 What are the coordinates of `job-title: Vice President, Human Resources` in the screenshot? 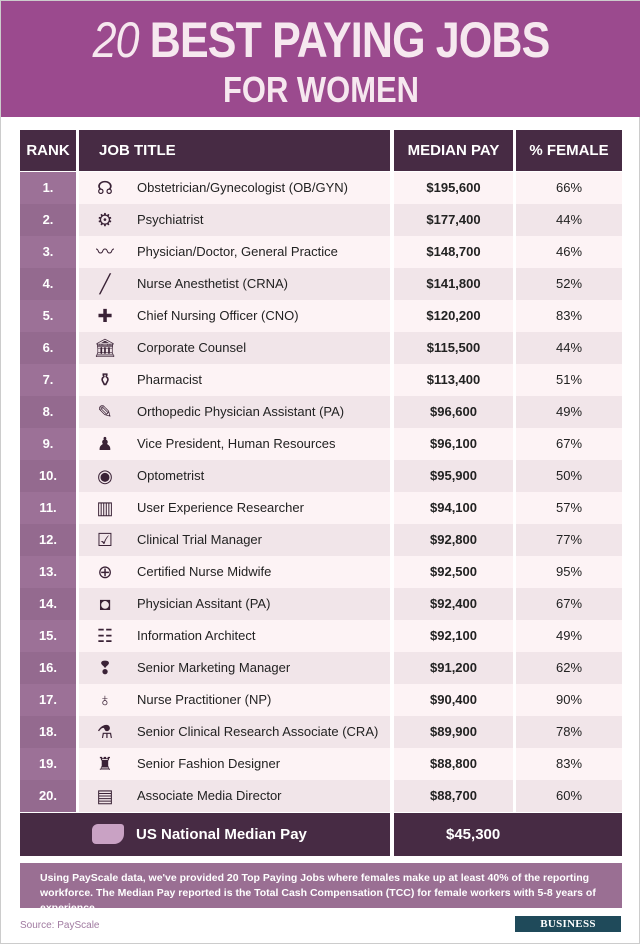 It's located at (236, 443).